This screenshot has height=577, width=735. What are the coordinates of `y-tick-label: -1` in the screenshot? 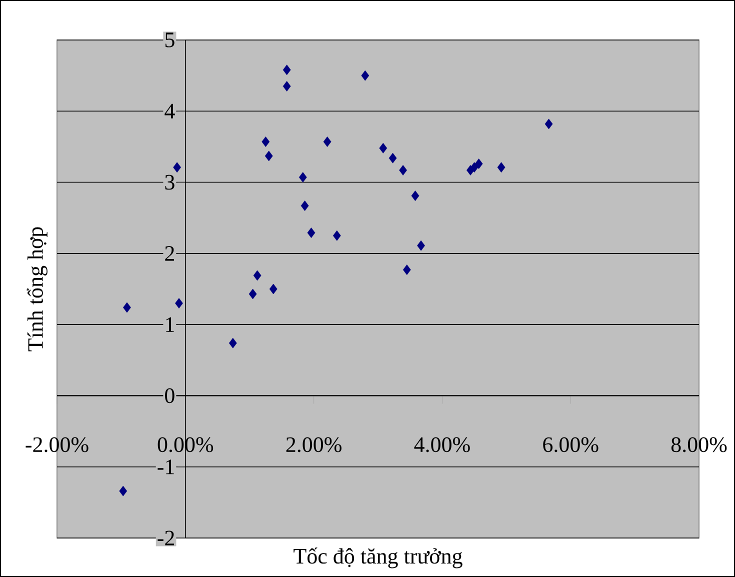 It's located at (166, 467).